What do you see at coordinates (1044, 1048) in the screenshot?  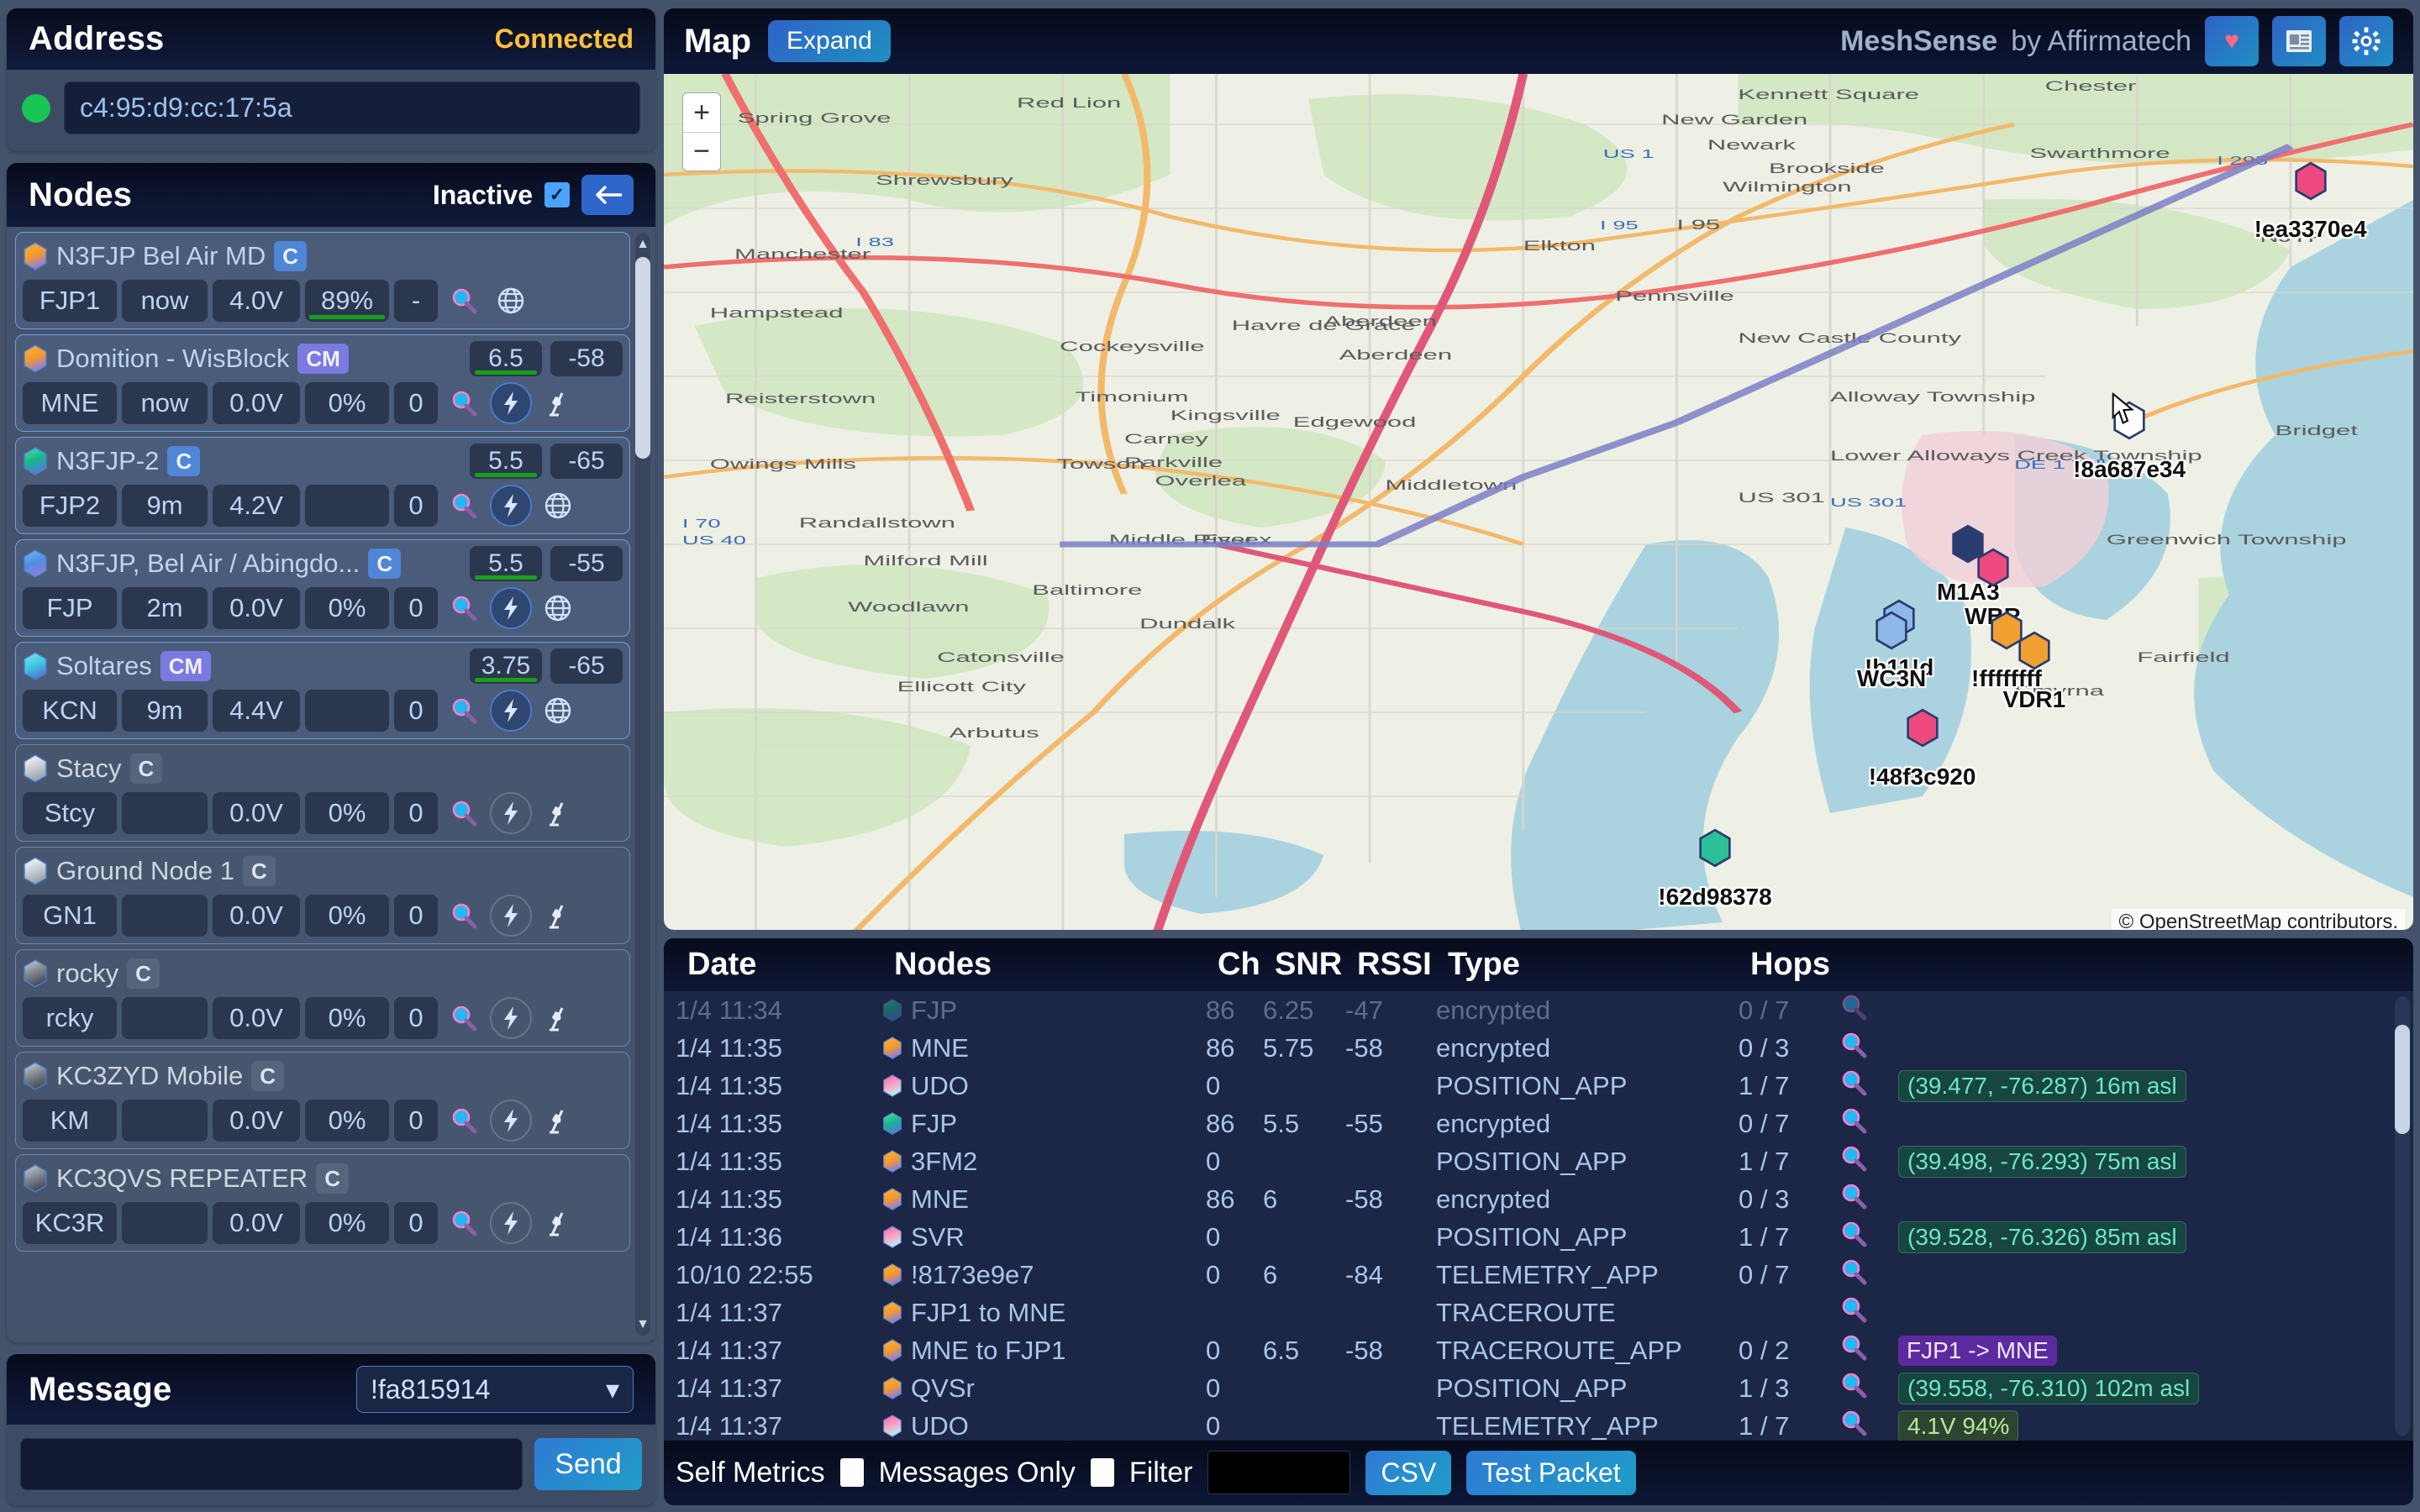 I see `row-node: MNE` at bounding box center [1044, 1048].